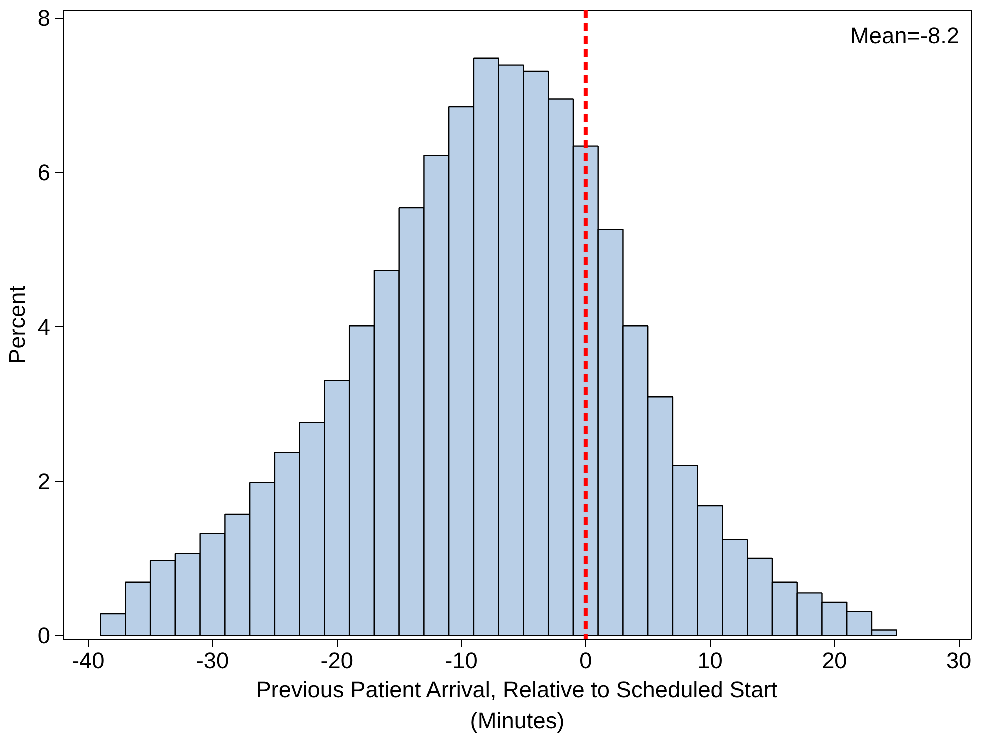  I want to click on x-tick-label: 10, so click(710, 661).